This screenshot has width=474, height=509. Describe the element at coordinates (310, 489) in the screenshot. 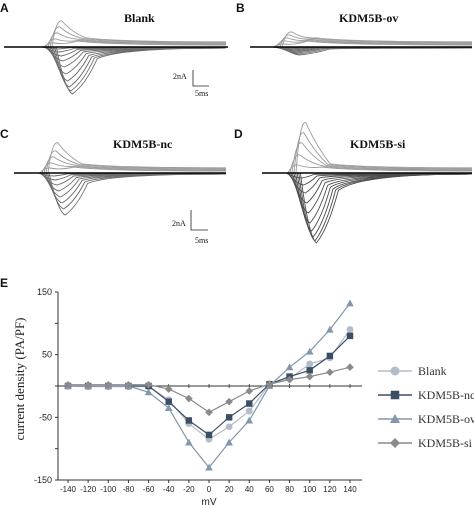

I see `x-tick-label: 100` at that location.